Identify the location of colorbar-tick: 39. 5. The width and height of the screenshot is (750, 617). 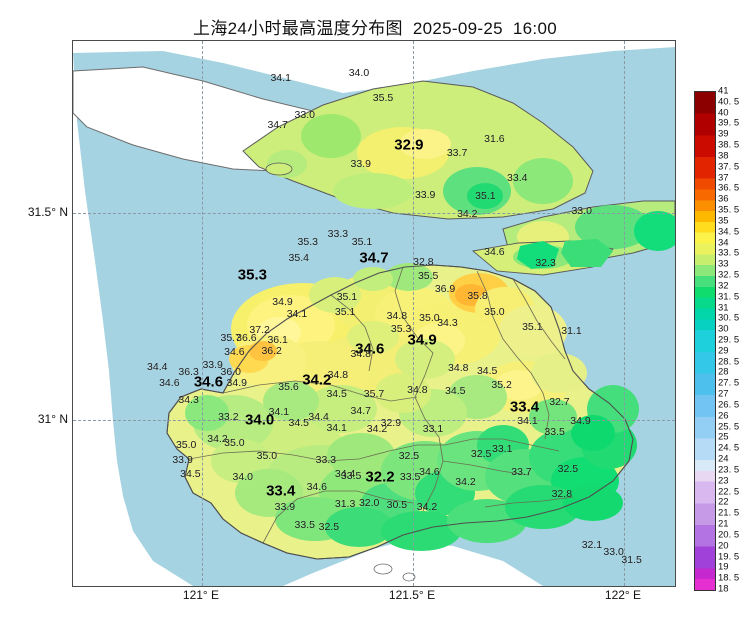
(729, 123).